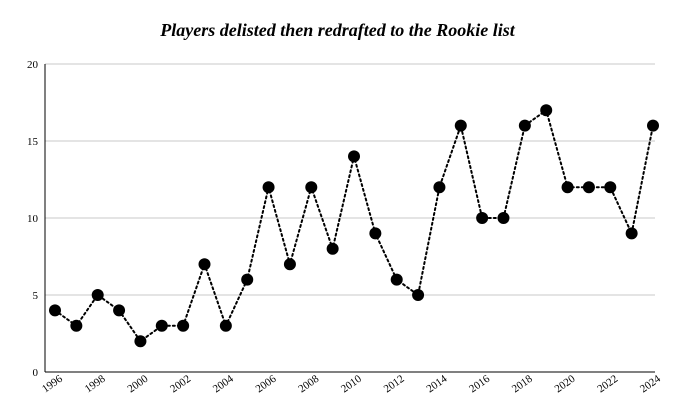  I want to click on data-point-2017, so click(503, 218).